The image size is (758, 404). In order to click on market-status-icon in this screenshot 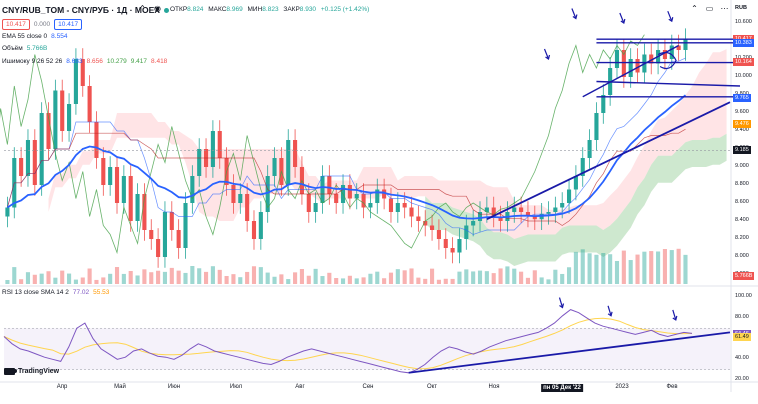, I will do `click(166, 10)`.